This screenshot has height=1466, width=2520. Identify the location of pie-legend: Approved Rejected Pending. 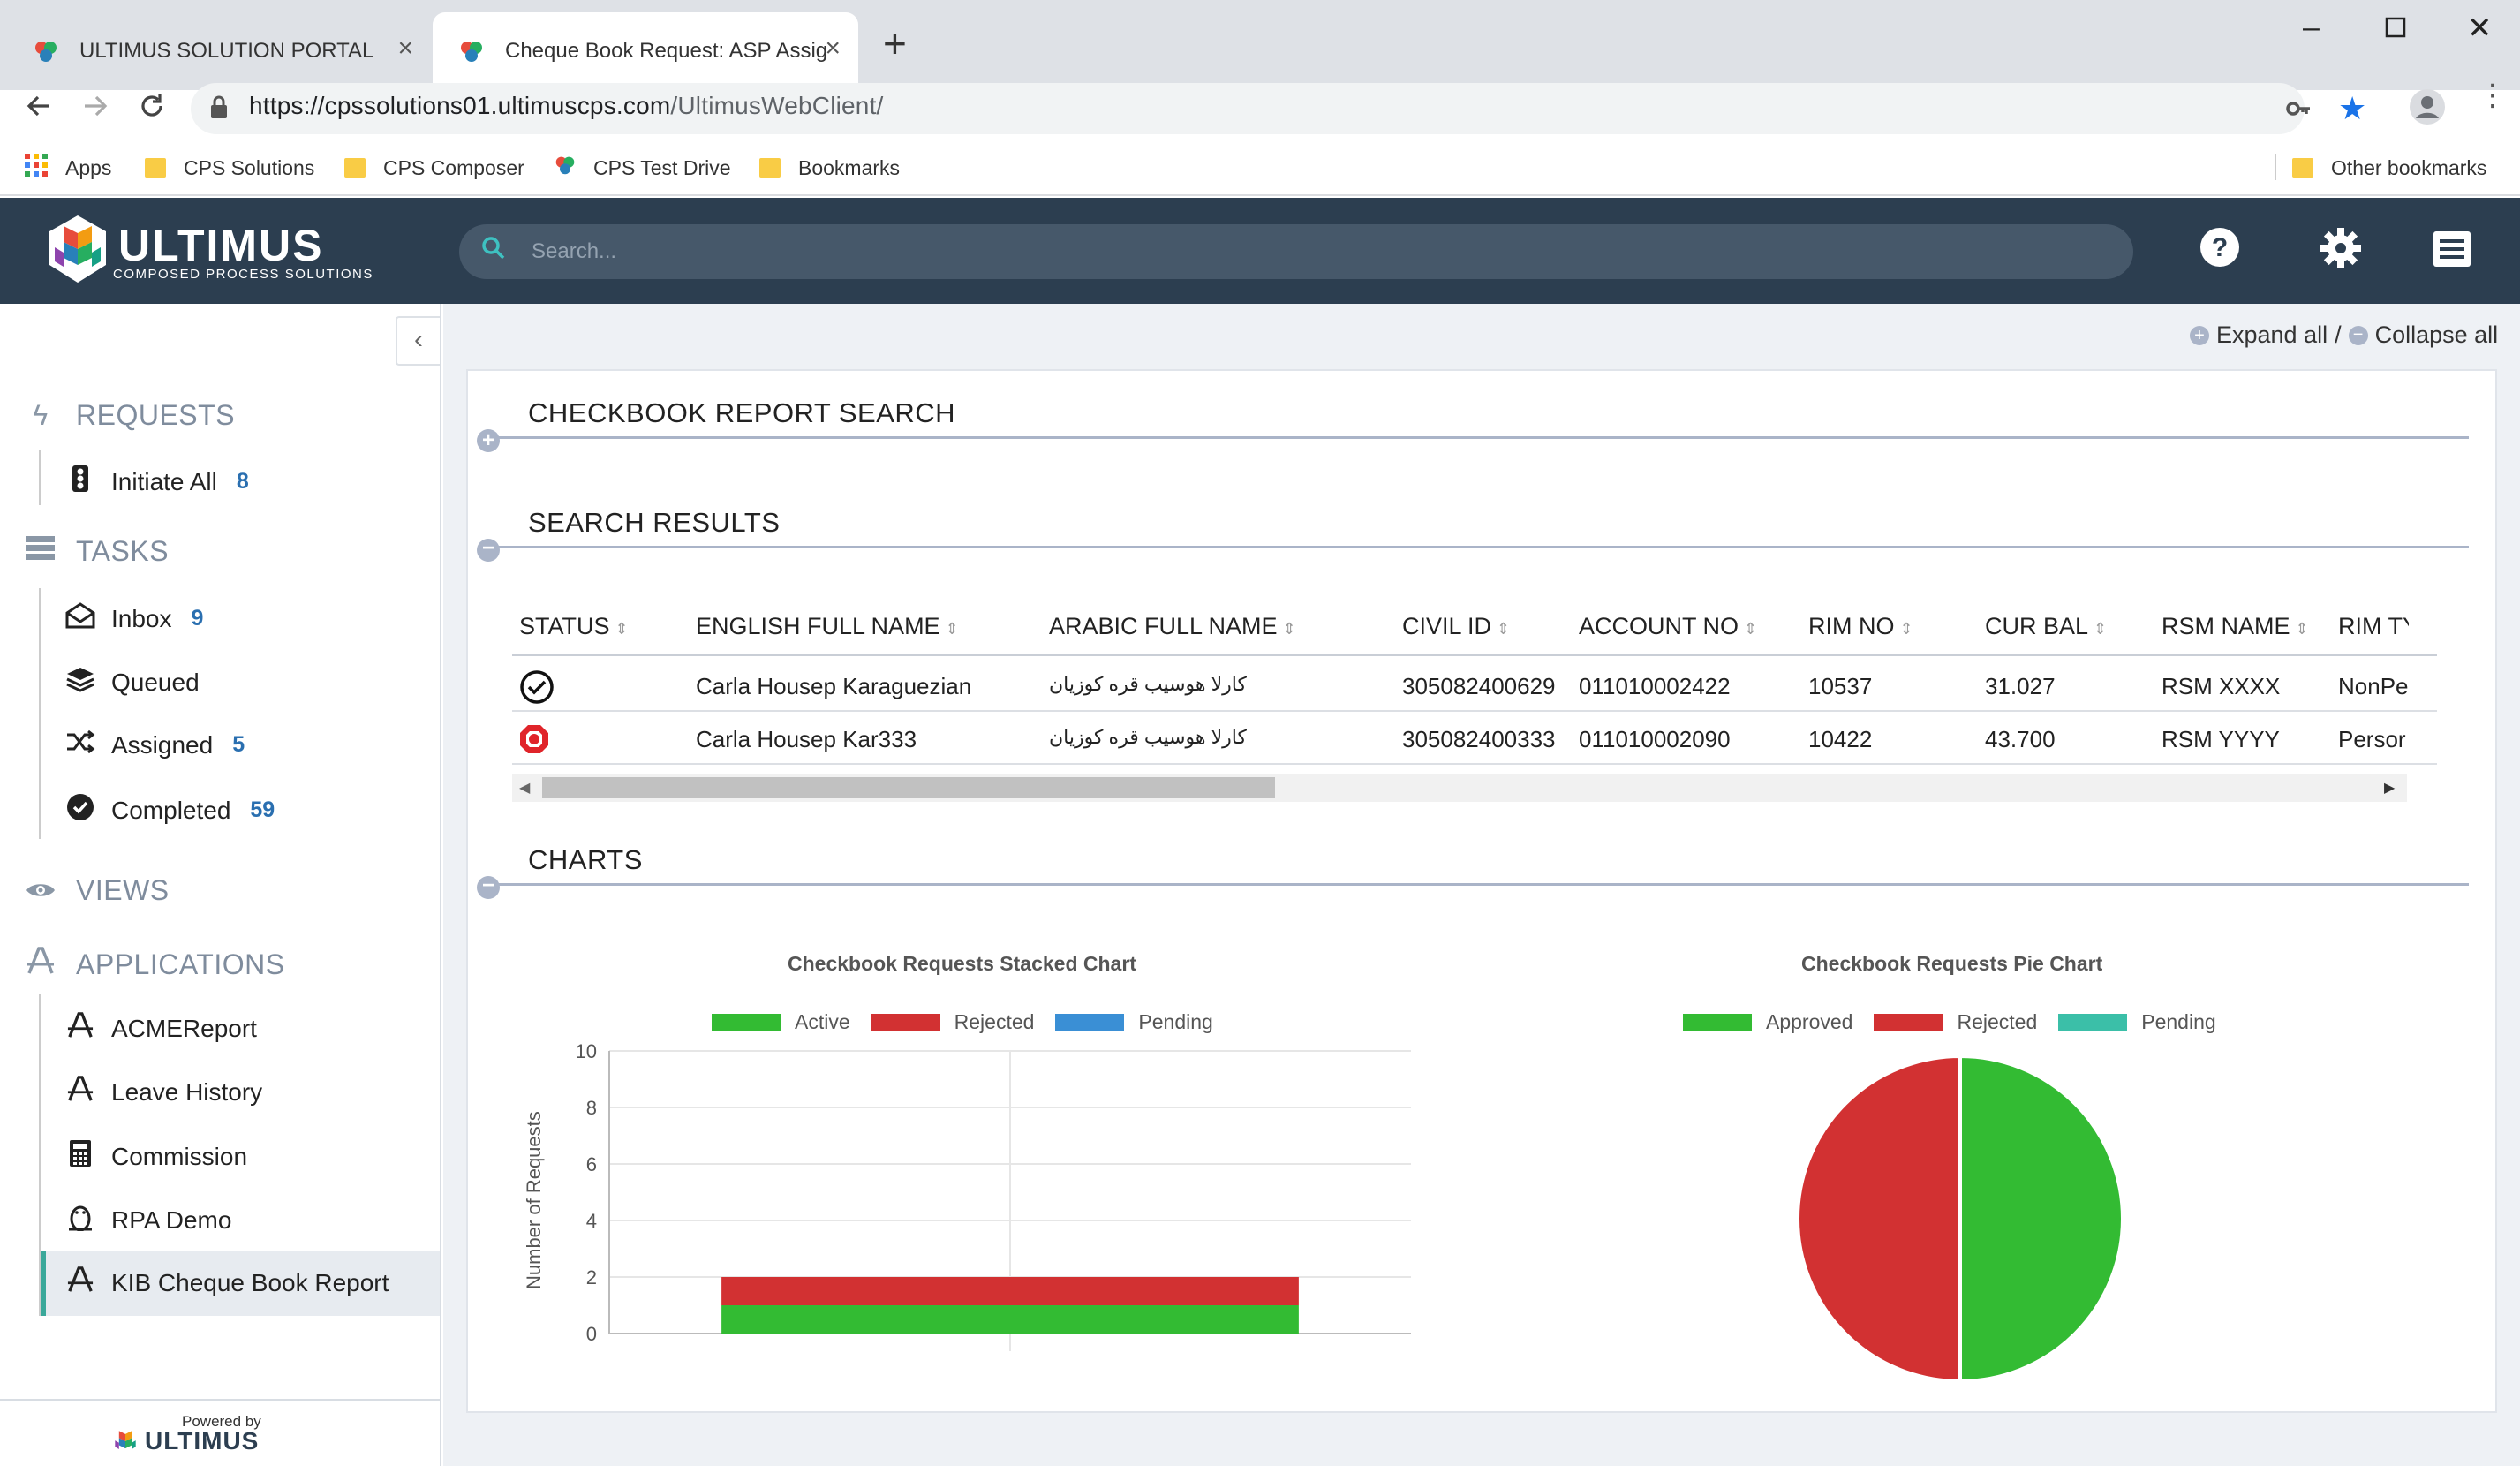
(1948, 1022).